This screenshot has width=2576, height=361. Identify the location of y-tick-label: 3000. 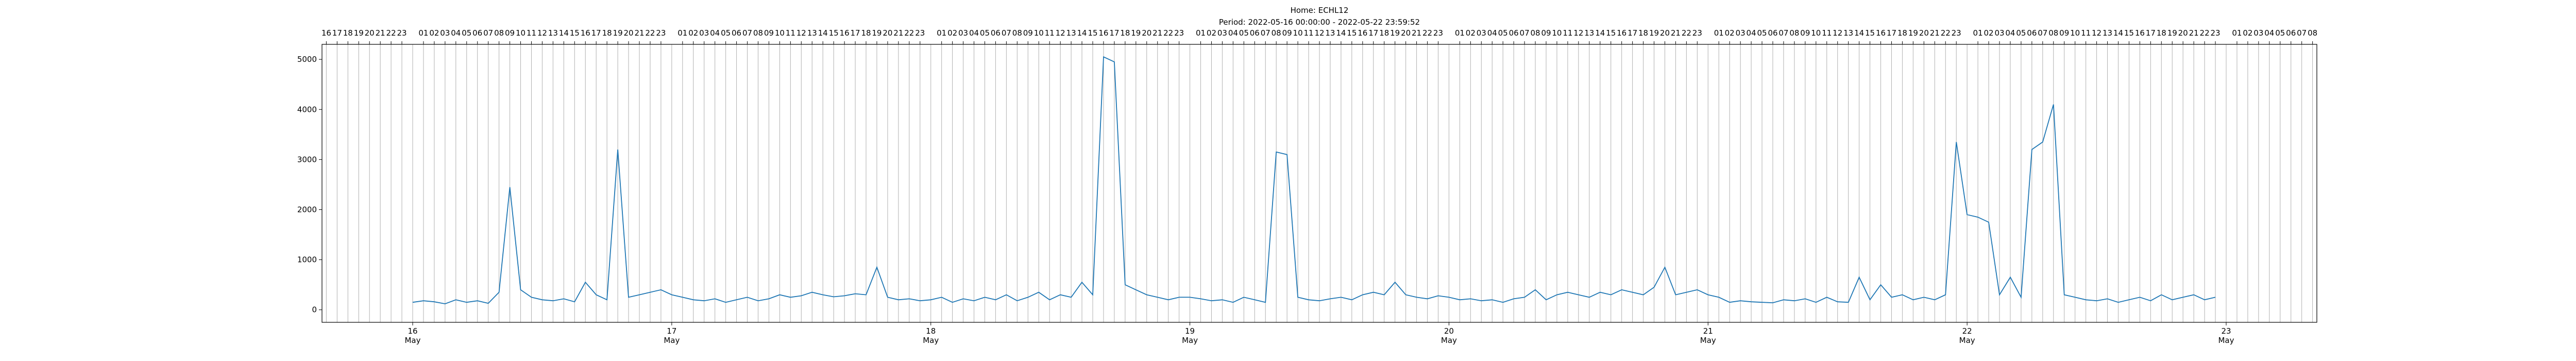
(307, 159).